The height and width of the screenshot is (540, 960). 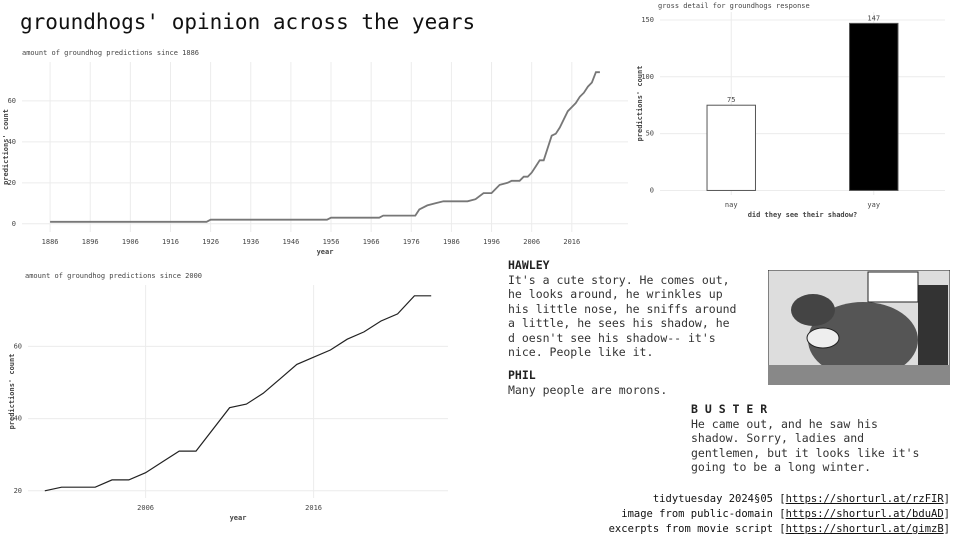 I want to click on x-tick-label: 1996, so click(x=491, y=242).